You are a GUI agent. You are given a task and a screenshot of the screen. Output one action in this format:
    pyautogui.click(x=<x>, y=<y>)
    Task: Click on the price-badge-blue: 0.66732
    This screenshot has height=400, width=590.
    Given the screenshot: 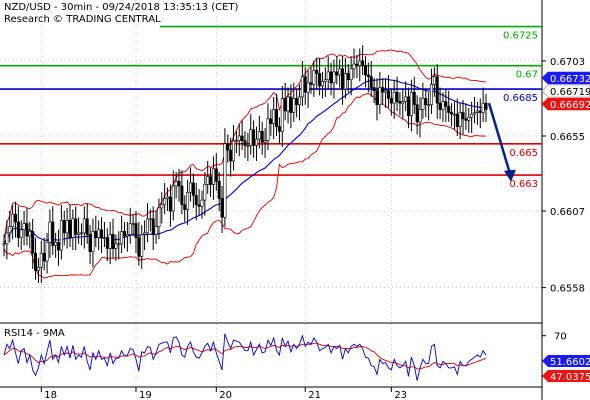 What is the action you would take?
    pyautogui.click(x=565, y=78)
    